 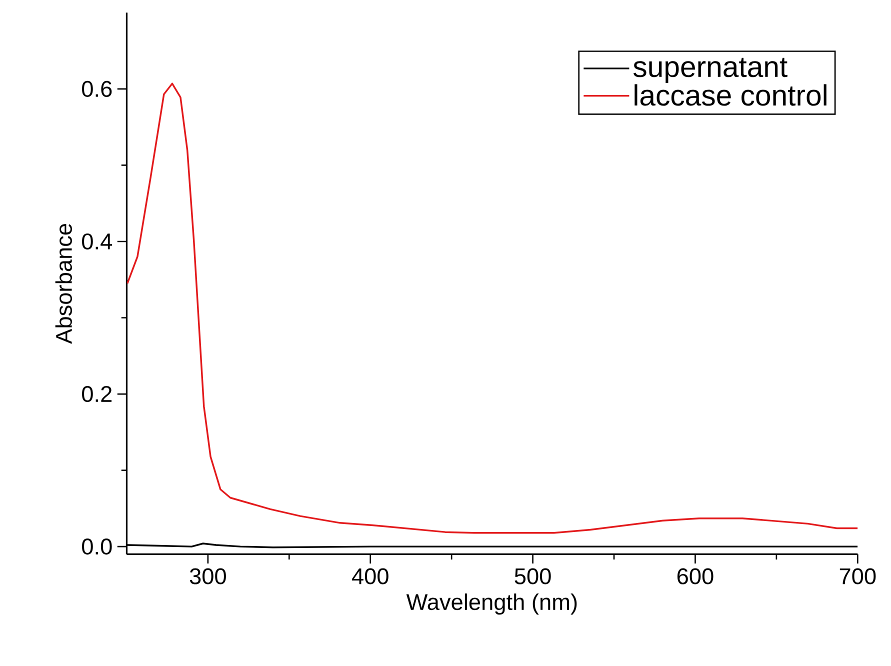 I want to click on x-axis-title: Wavelength (nm), so click(x=491, y=603).